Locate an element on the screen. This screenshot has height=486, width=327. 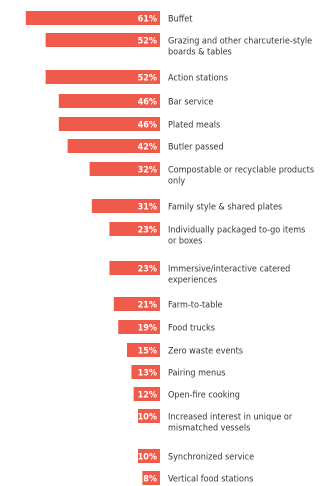
value-label: 31% is located at coordinates (147, 207).